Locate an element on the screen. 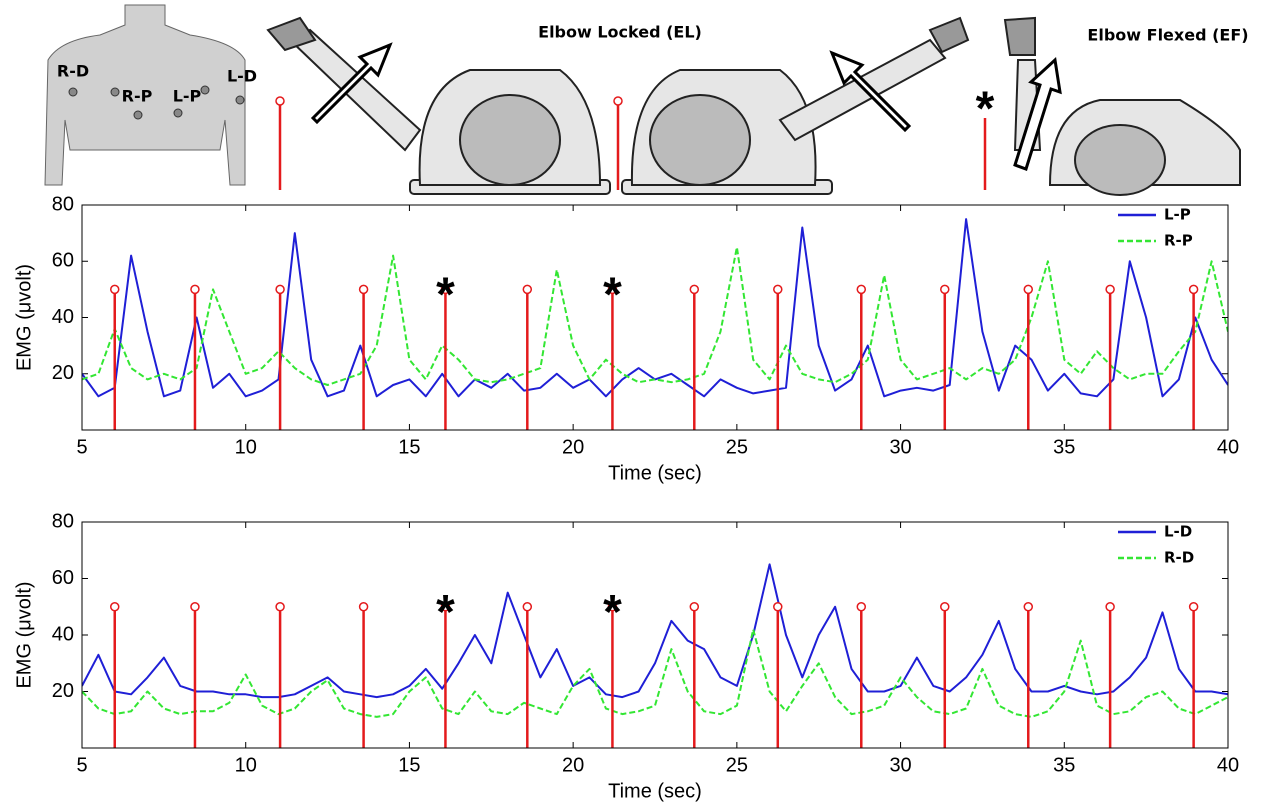 This screenshot has height=806, width=1271. asterisk: * is located at coordinates (985, 109).